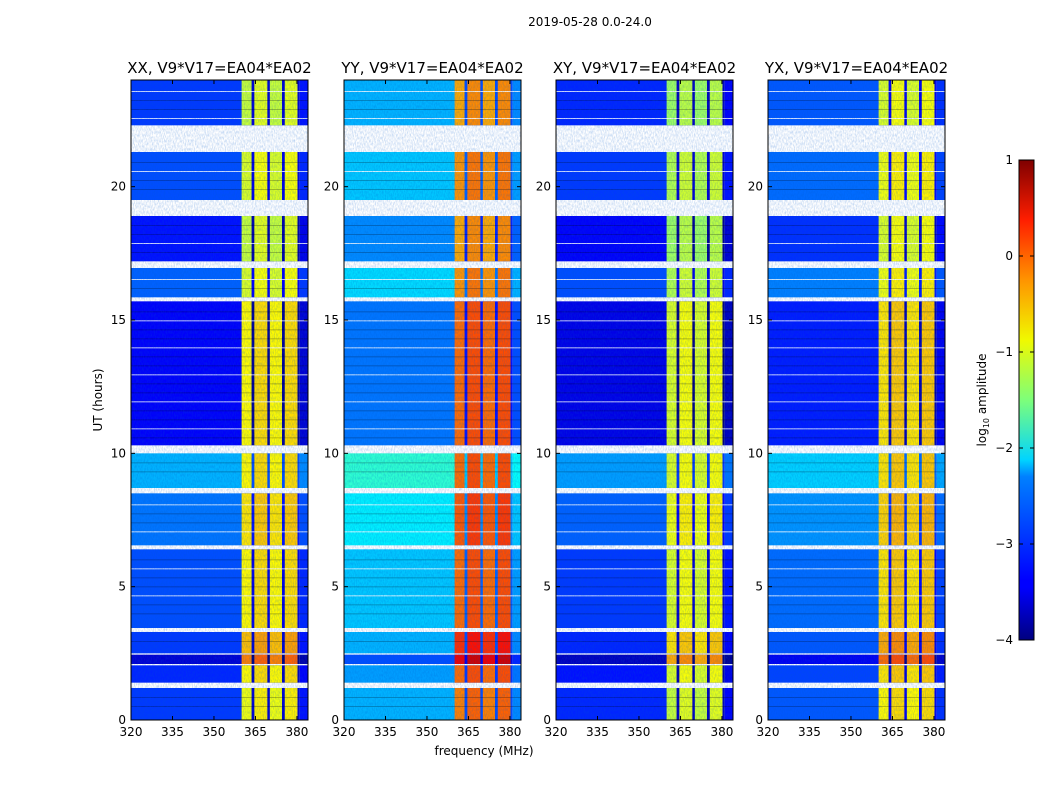 The width and height of the screenshot is (1050, 800). Describe the element at coordinates (644, 68) in the screenshot. I see `panel-title: XY, V9*V17=EA04*EA02` at that location.